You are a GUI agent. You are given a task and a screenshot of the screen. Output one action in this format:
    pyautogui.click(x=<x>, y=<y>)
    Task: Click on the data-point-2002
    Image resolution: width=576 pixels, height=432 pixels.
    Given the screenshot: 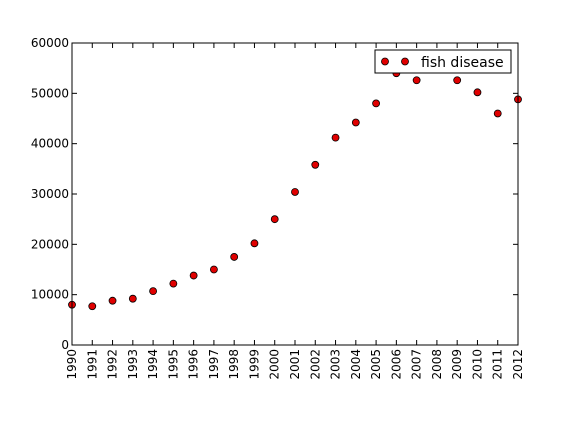 What is the action you would take?
    pyautogui.click(x=315, y=164)
    